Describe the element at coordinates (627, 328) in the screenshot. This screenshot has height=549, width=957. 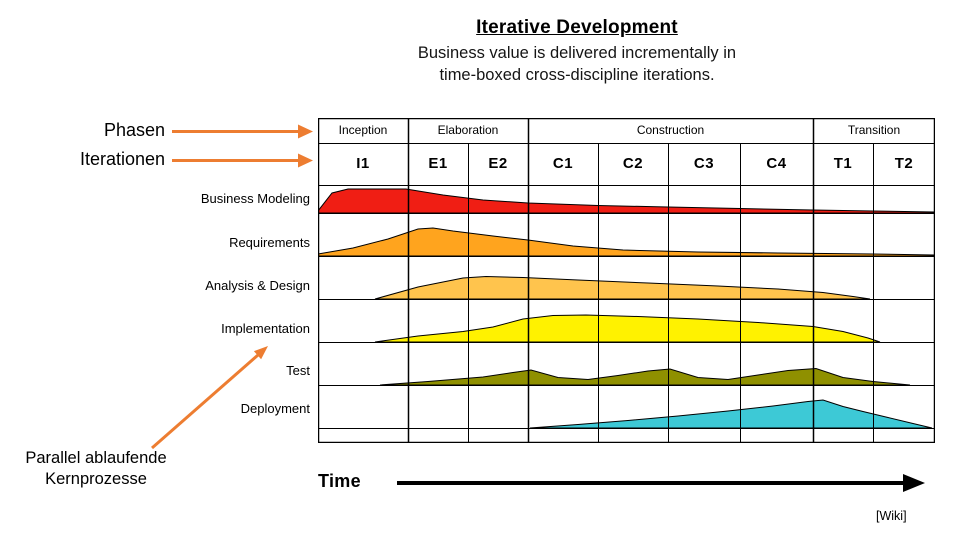
I see `hump-implementation` at that location.